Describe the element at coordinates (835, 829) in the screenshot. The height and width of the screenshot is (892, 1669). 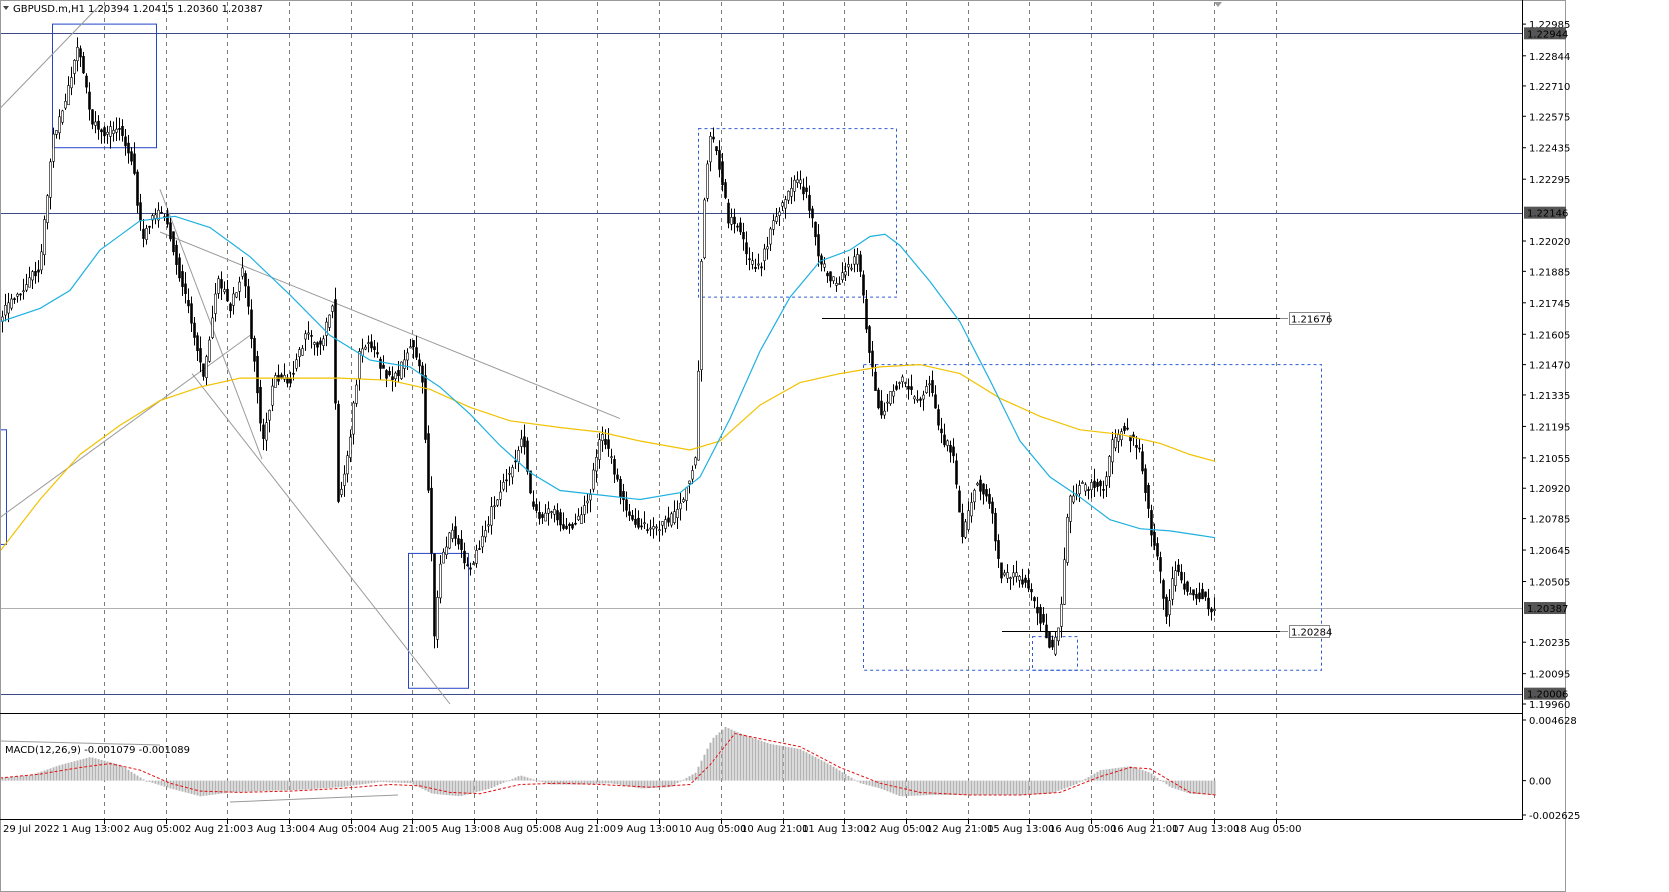
I see `time-label: 11 Aug 13:00` at that location.